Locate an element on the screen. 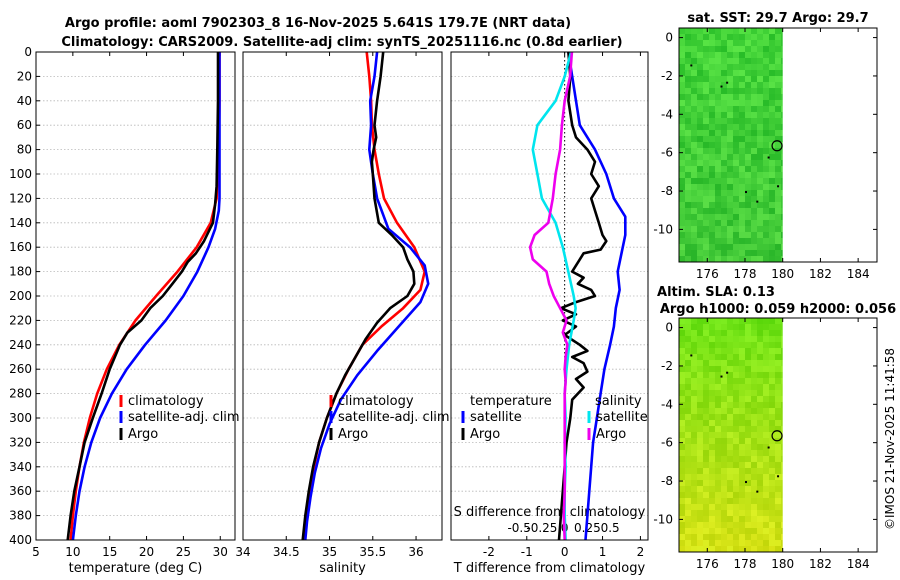  x-tick-label: 180 is located at coordinates (782, 274).